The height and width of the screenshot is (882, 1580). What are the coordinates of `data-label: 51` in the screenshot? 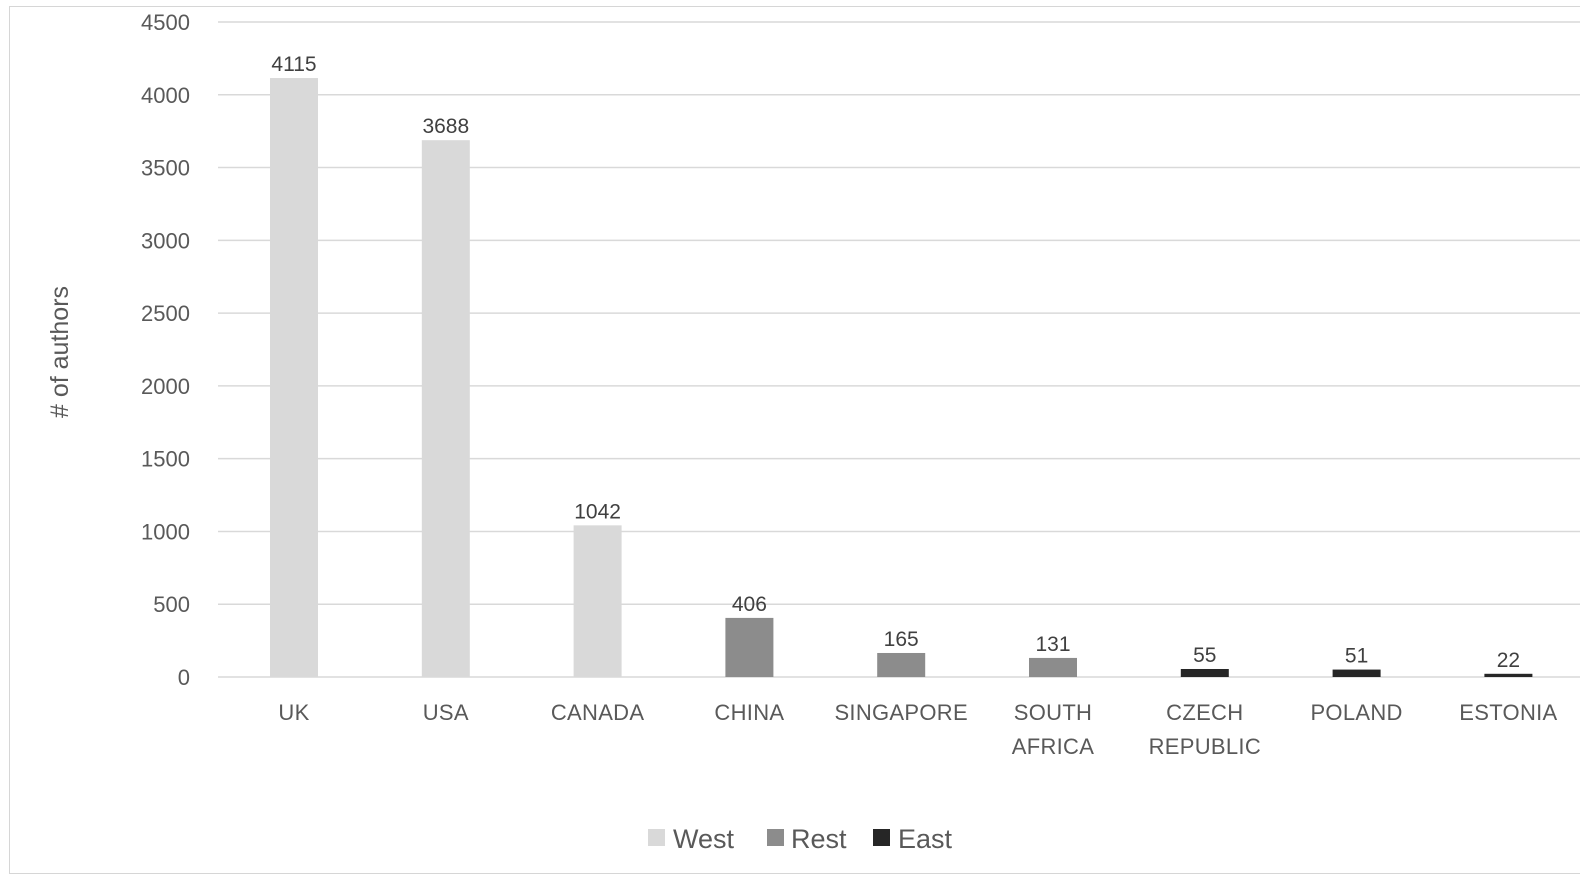 It's located at (1356, 656).